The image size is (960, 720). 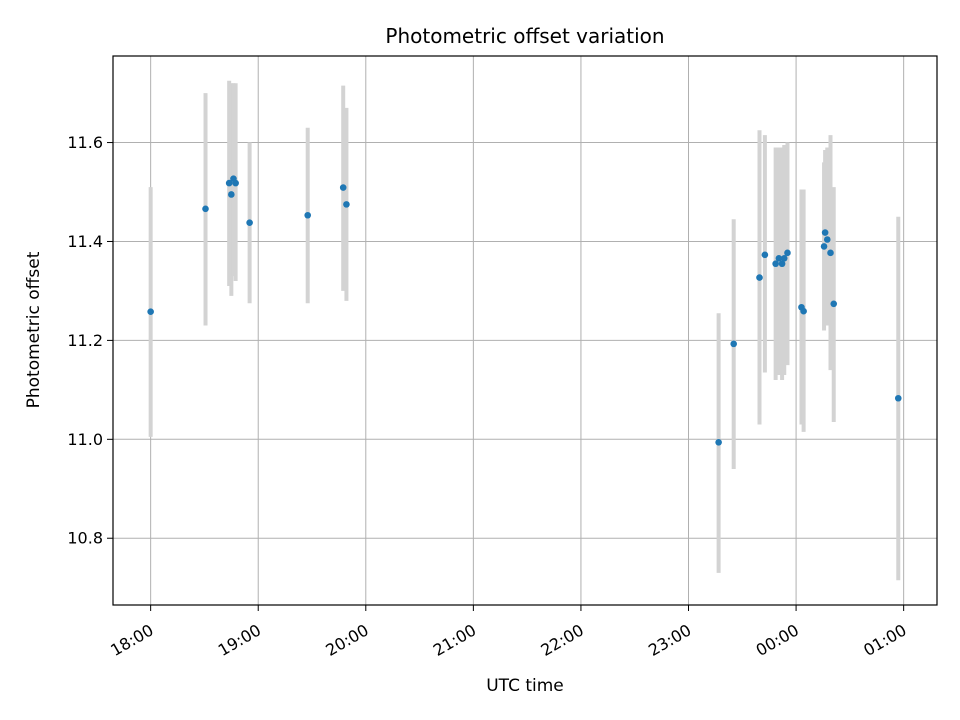 I want to click on y-axis: 10.8 11.0 11.2 11.4 11.6, so click(x=90, y=340).